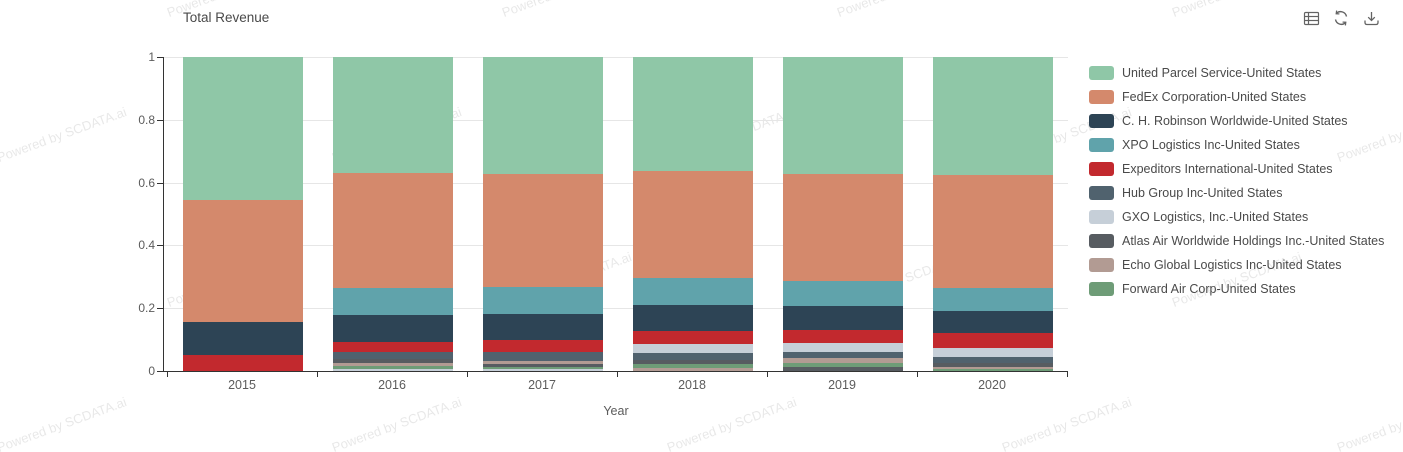 This screenshot has height=452, width=1403. What do you see at coordinates (692, 385) in the screenshot?
I see `x-category-label-2018: 2018` at bounding box center [692, 385].